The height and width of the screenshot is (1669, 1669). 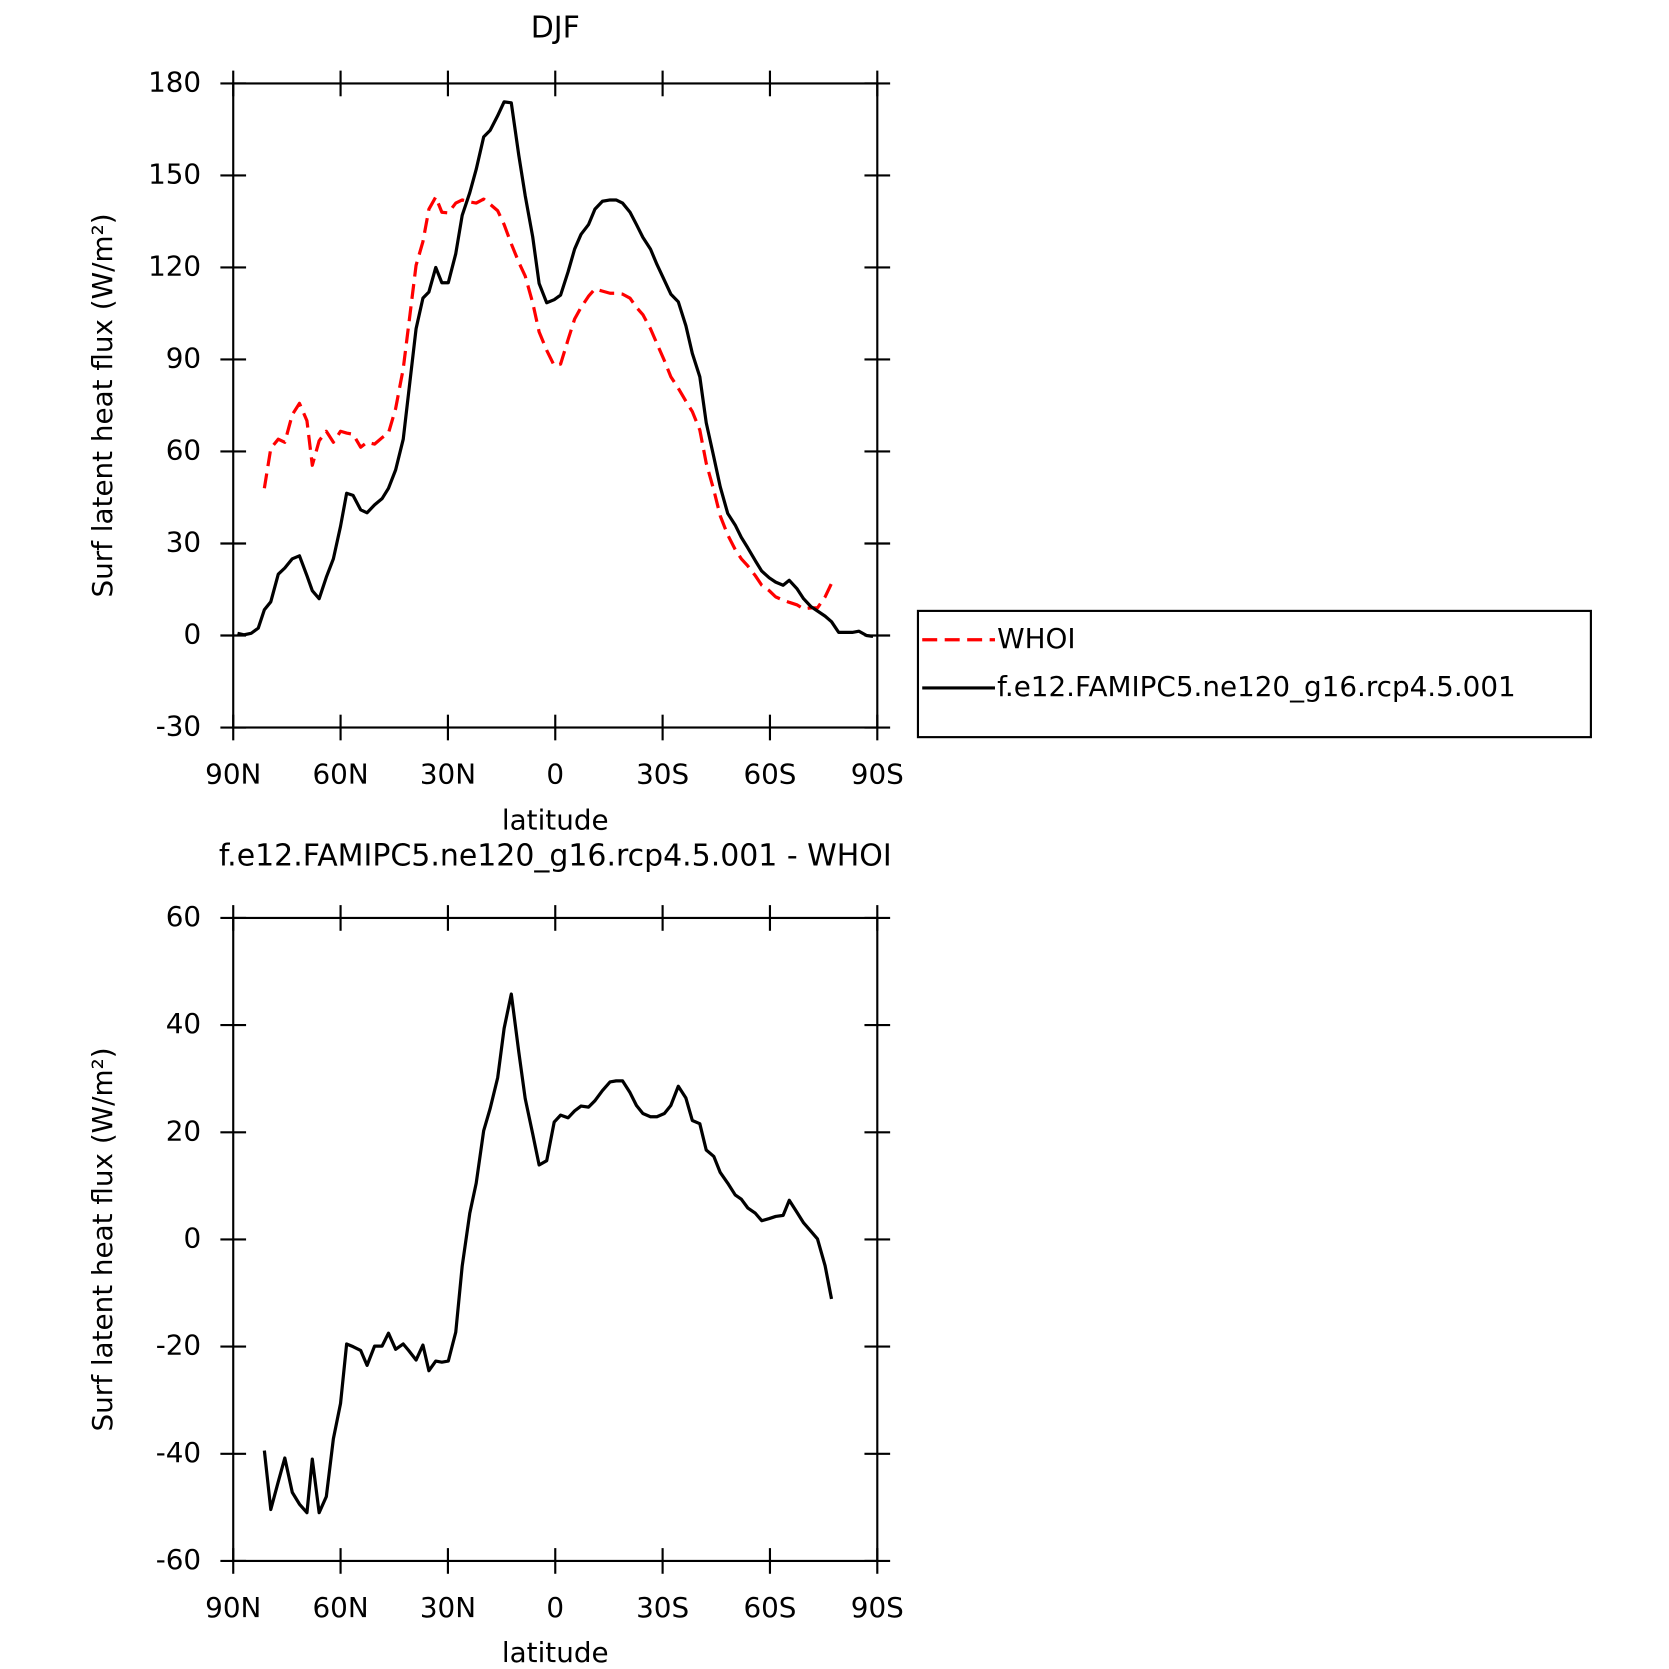 I want to click on y-tick-label: -40, so click(x=178, y=1452).